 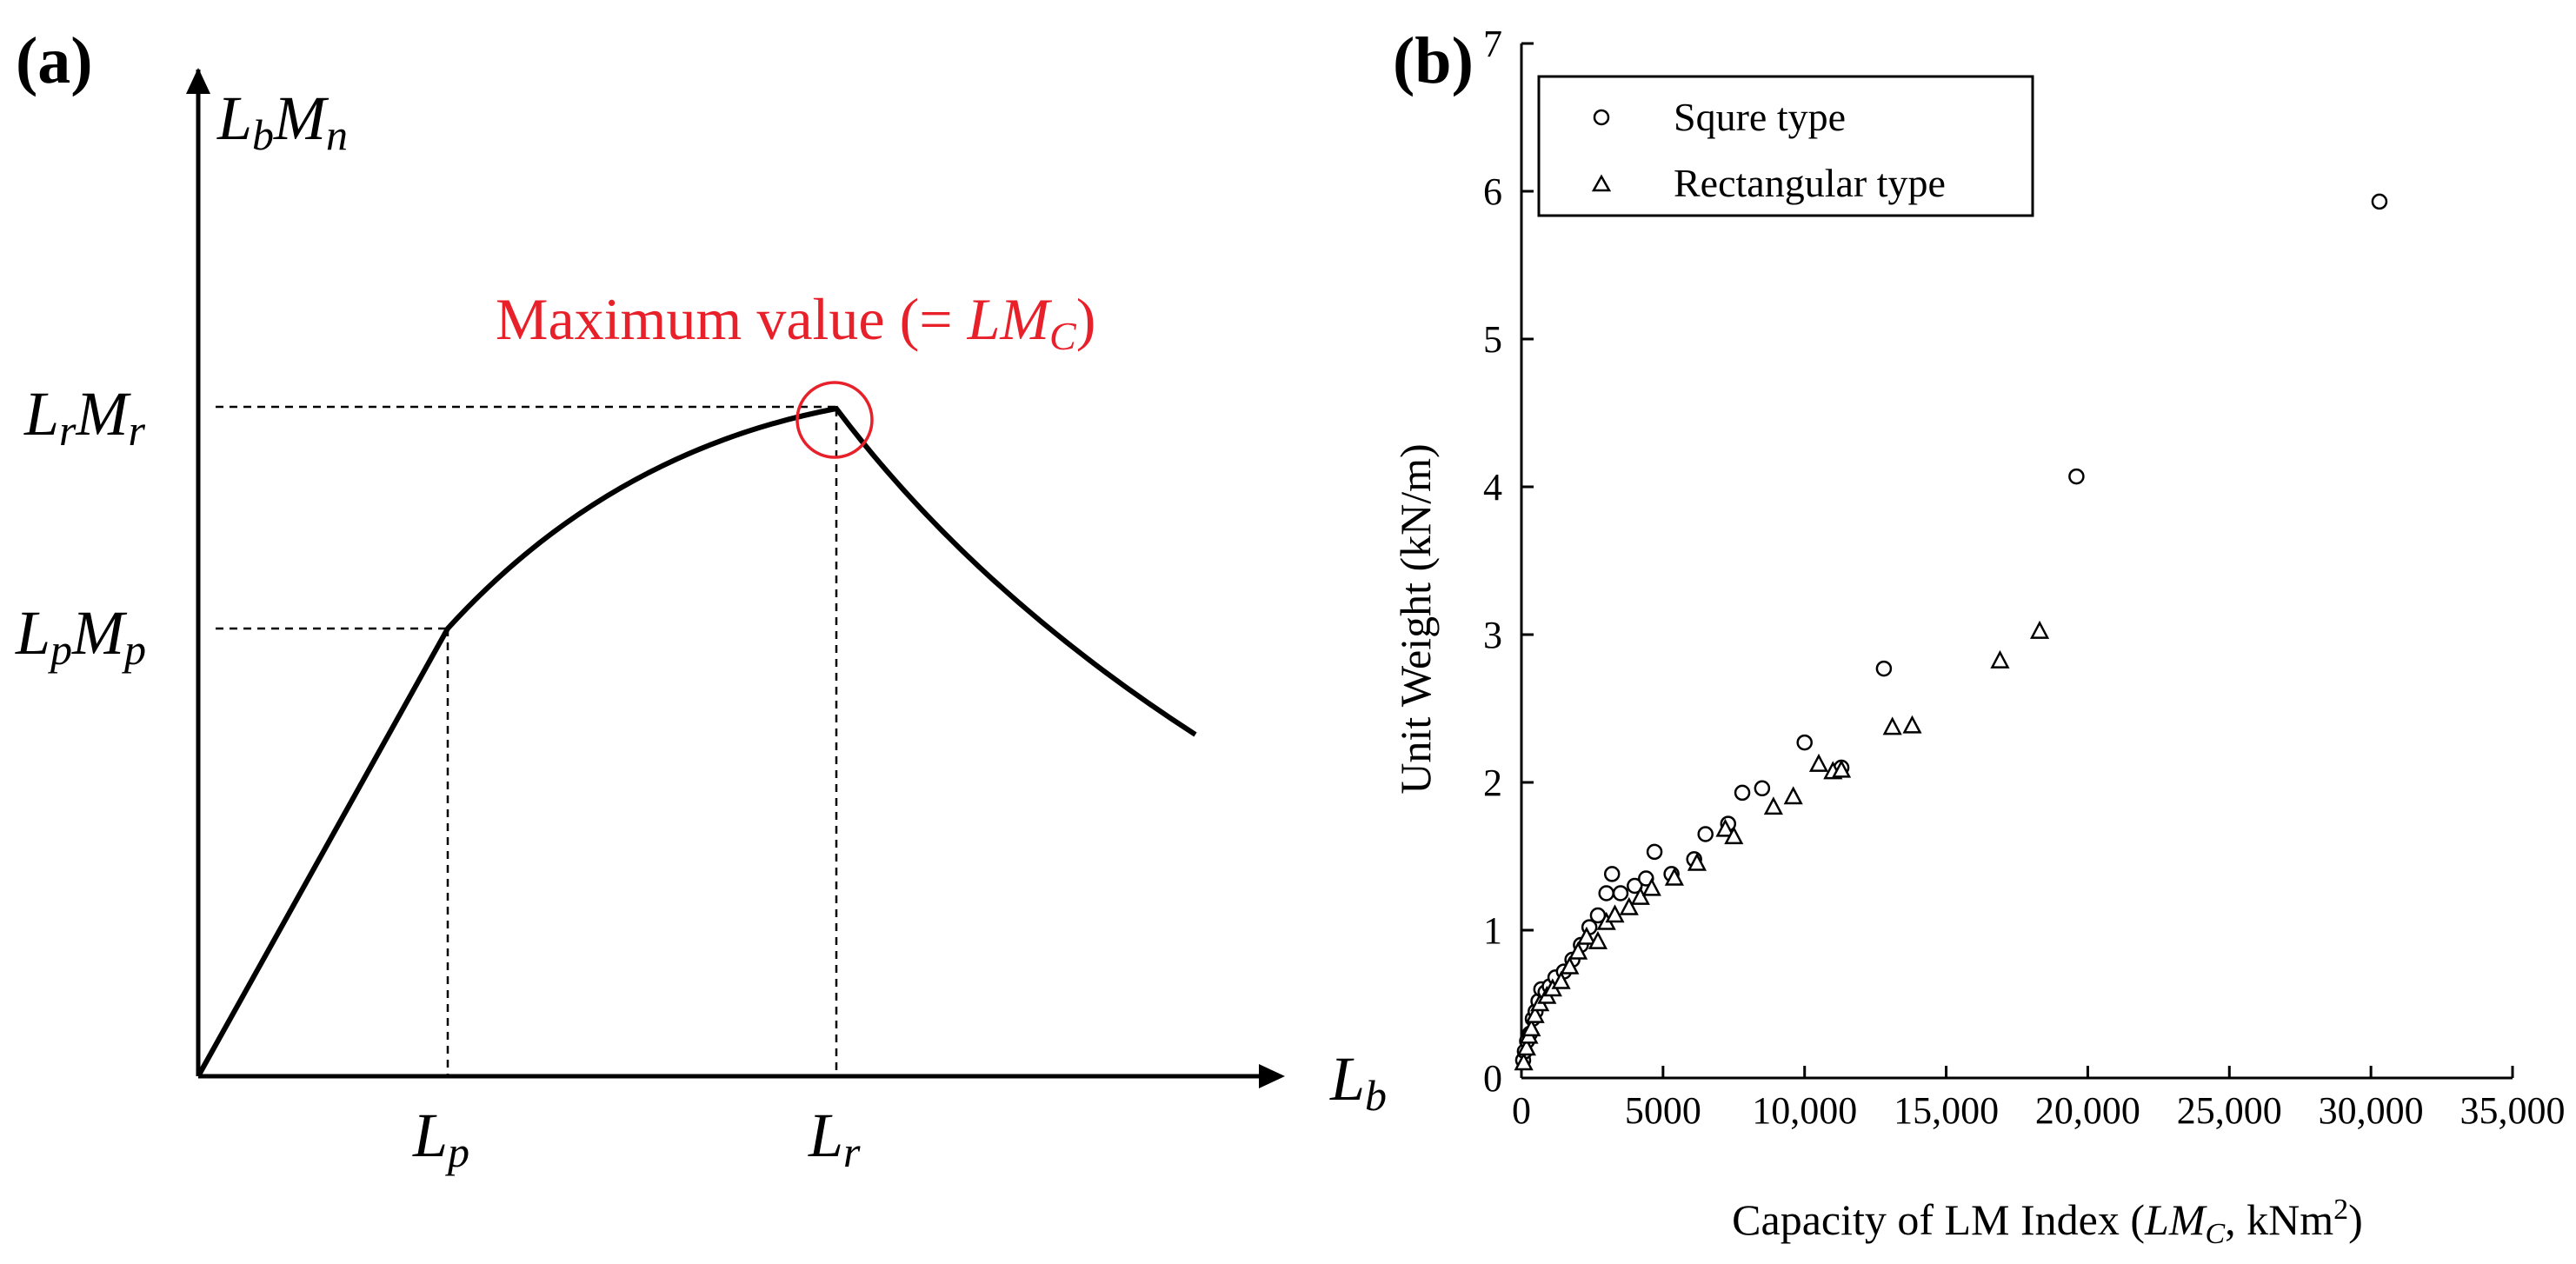 I want to click on x-tick-label: 0, so click(x=1521, y=1110).